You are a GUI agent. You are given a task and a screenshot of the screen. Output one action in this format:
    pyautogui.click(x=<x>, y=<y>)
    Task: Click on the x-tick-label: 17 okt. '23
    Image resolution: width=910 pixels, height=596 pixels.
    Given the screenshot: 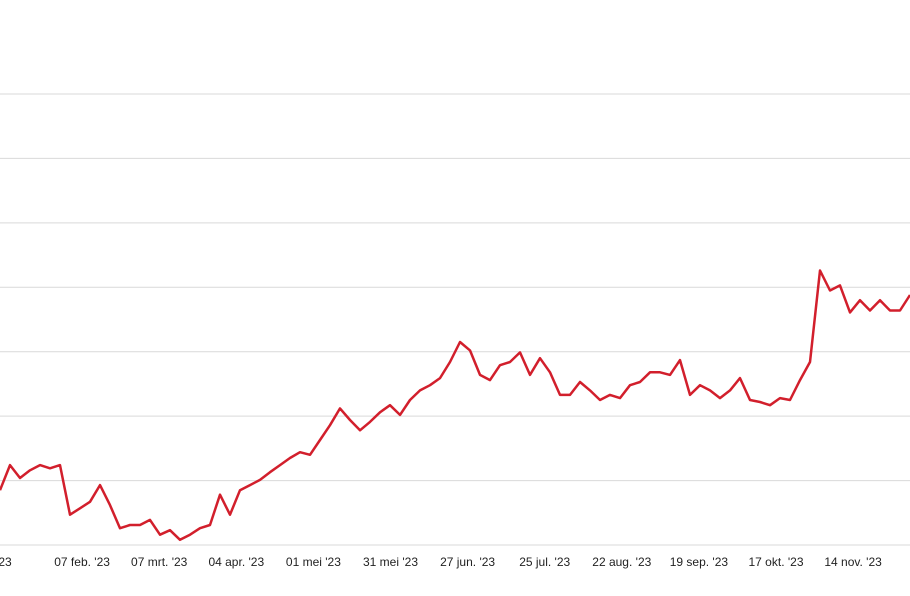 What is the action you would take?
    pyautogui.click(x=776, y=562)
    